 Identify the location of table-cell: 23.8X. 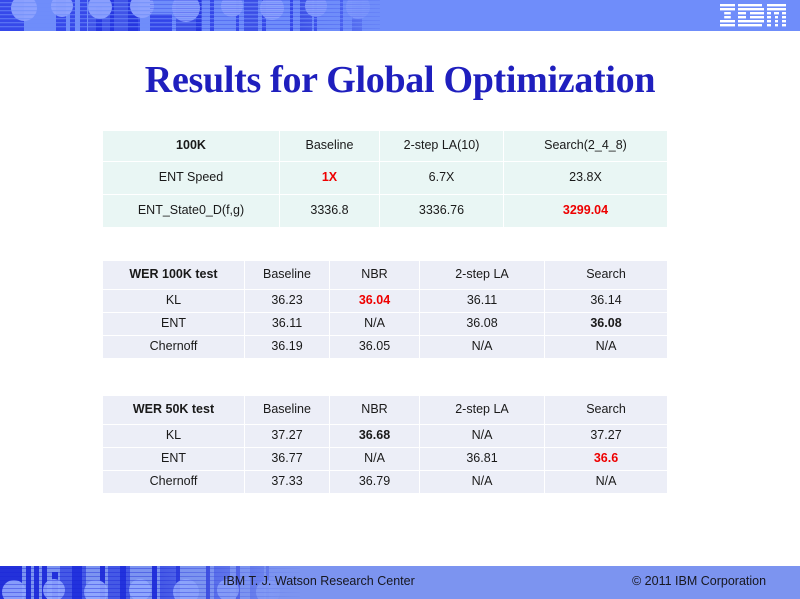
(585, 178).